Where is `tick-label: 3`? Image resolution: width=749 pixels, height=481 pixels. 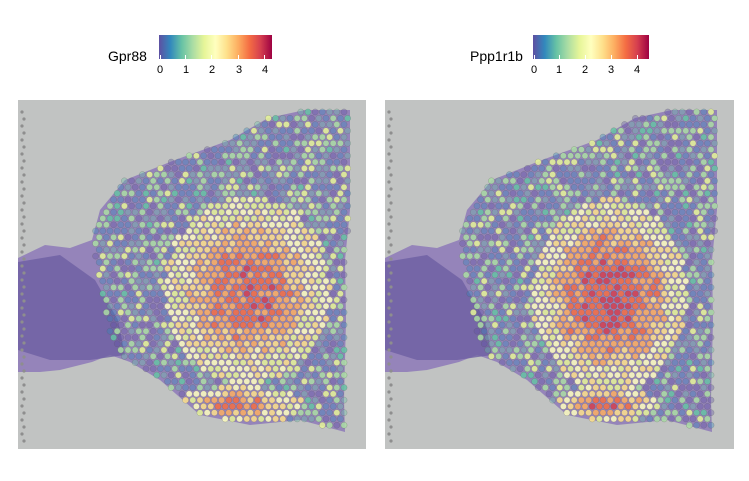 tick-label: 3 is located at coordinates (611, 70).